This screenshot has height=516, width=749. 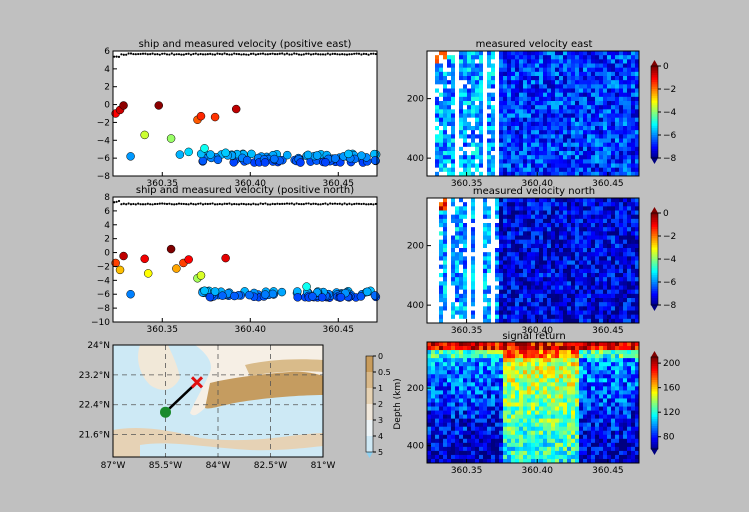 I want to click on measured-velocity-point, so click(x=218, y=160).